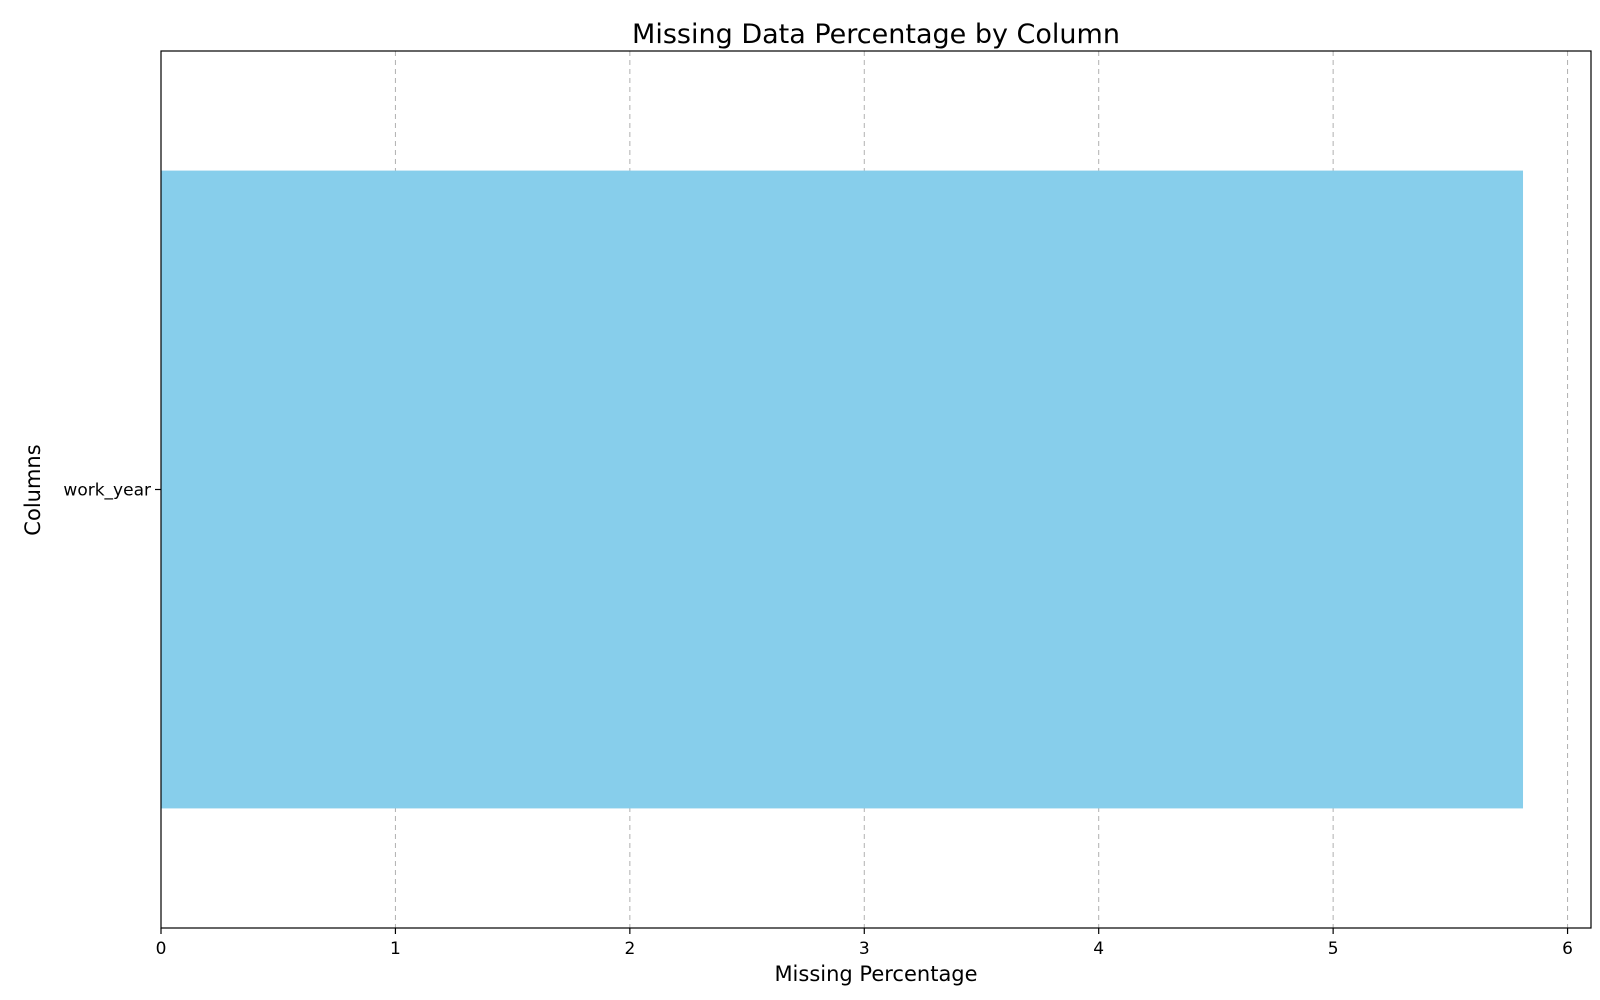 The width and height of the screenshot is (1600, 1000). What do you see at coordinates (161, 949) in the screenshot?
I see `x-tick-label: 0` at bounding box center [161, 949].